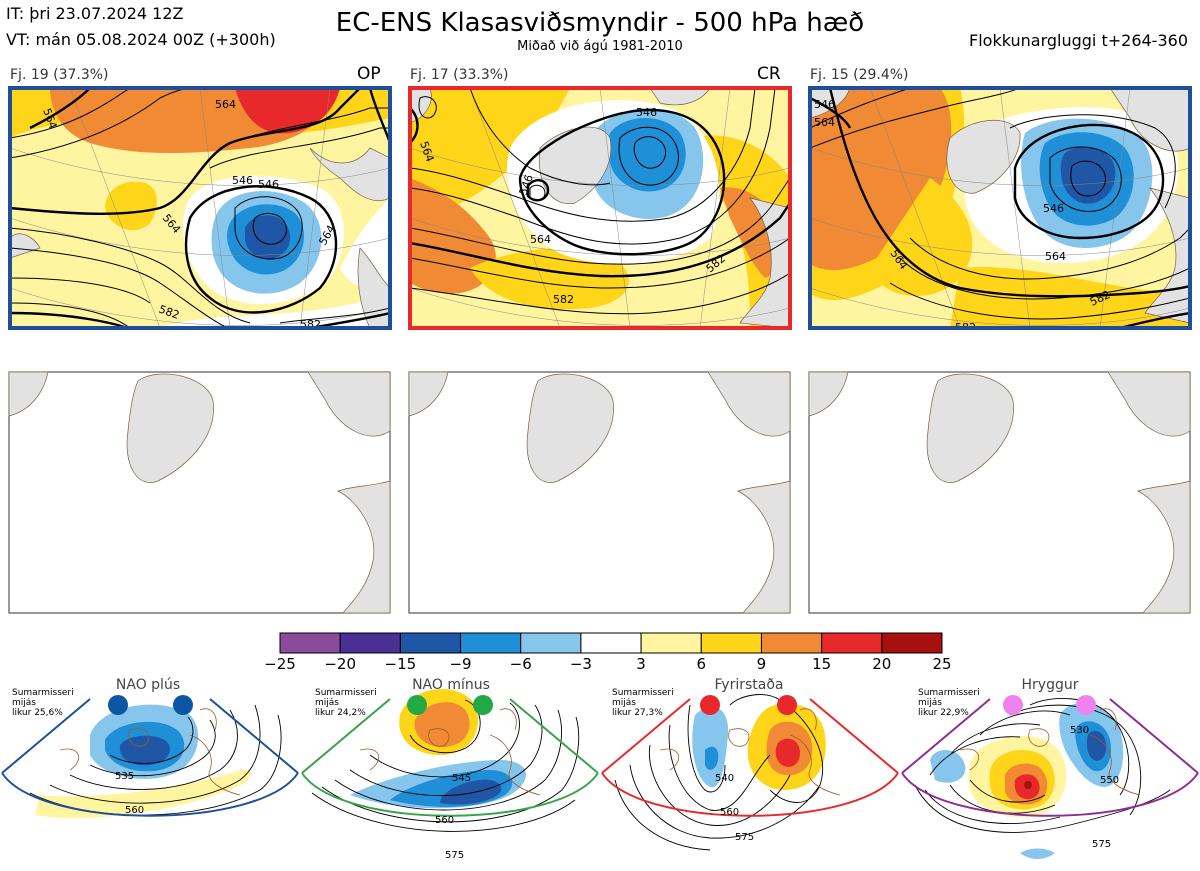 The width and height of the screenshot is (1200, 871). Describe the element at coordinates (150, 757) in the screenshot. I see `regime-nao-plus: 535 560` at that location.